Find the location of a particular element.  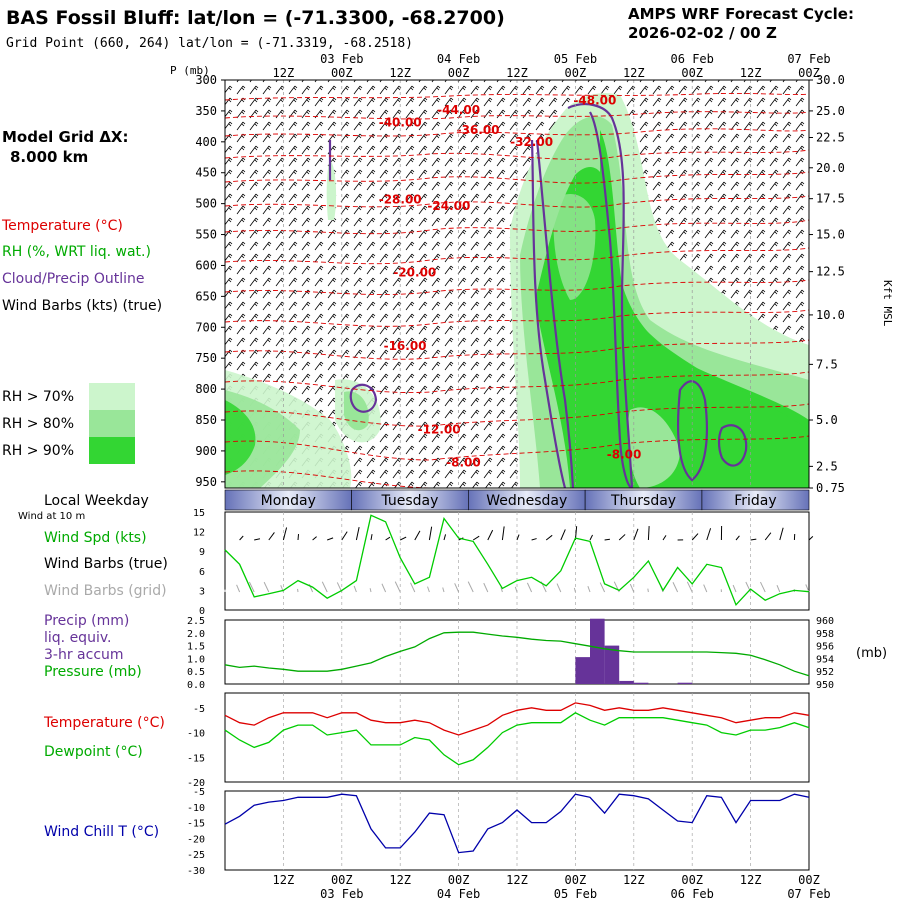

kft-tick-label: 22.5 is located at coordinates (830, 137).